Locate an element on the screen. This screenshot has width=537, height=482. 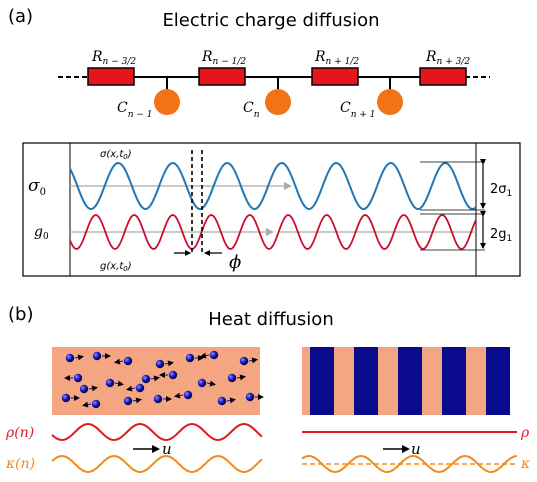
capacitor-label-3: Cn + 1 is located at coordinates (358, 110).